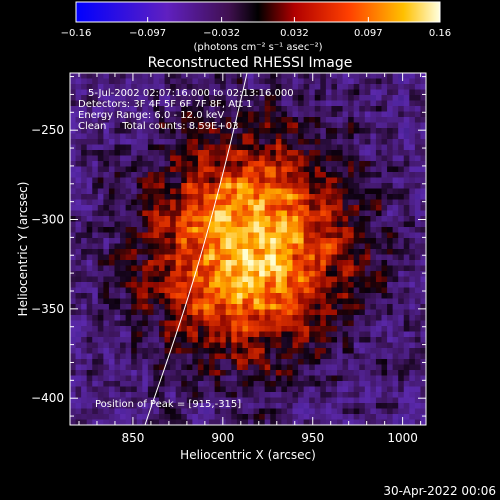 The height and width of the screenshot is (500, 500). I want to click on colorbar-tick-labels: −0.16 −0.097 −0.032 0.032 0.097 0.16, so click(256, 33).